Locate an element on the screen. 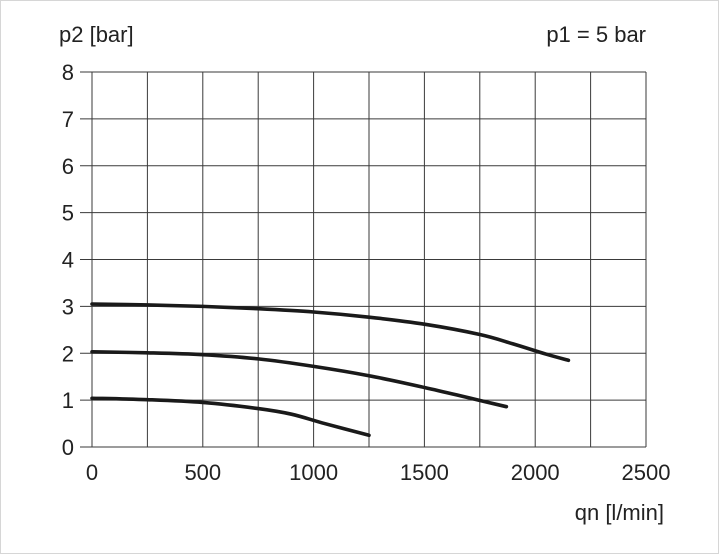 This screenshot has width=719, height=554. x-tick-label: 1000 is located at coordinates (313, 472).